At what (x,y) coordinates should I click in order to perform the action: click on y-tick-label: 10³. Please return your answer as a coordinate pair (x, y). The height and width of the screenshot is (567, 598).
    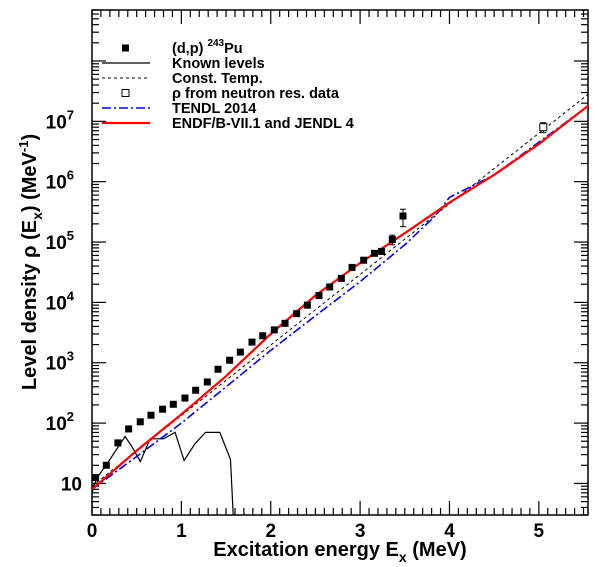
    Looking at the image, I should click on (60, 362).